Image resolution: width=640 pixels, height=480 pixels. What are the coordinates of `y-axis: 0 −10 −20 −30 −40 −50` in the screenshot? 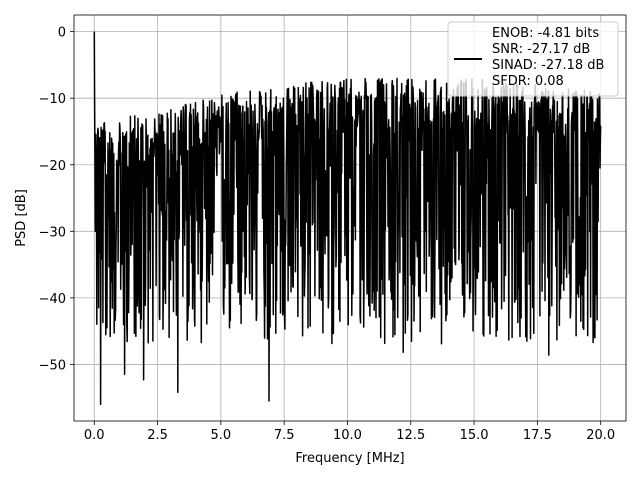 It's located at (56, 199).